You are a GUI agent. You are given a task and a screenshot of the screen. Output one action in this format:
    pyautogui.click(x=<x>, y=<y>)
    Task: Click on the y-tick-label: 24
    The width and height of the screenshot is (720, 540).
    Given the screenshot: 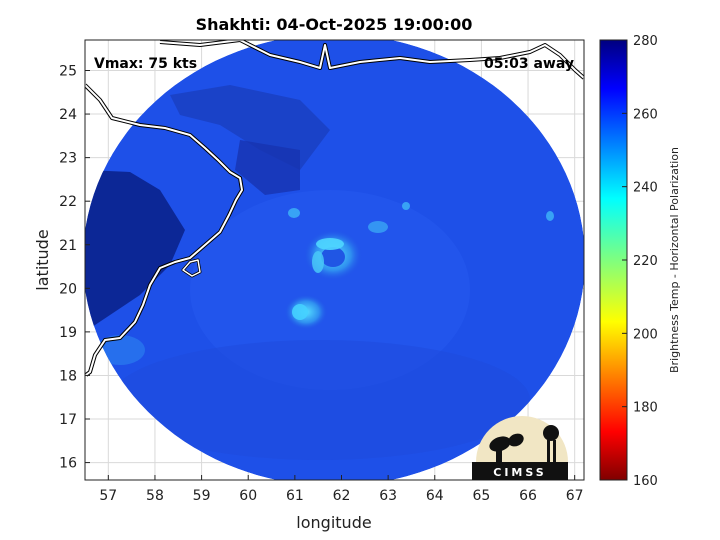 What is the action you would take?
    pyautogui.click(x=68, y=115)
    